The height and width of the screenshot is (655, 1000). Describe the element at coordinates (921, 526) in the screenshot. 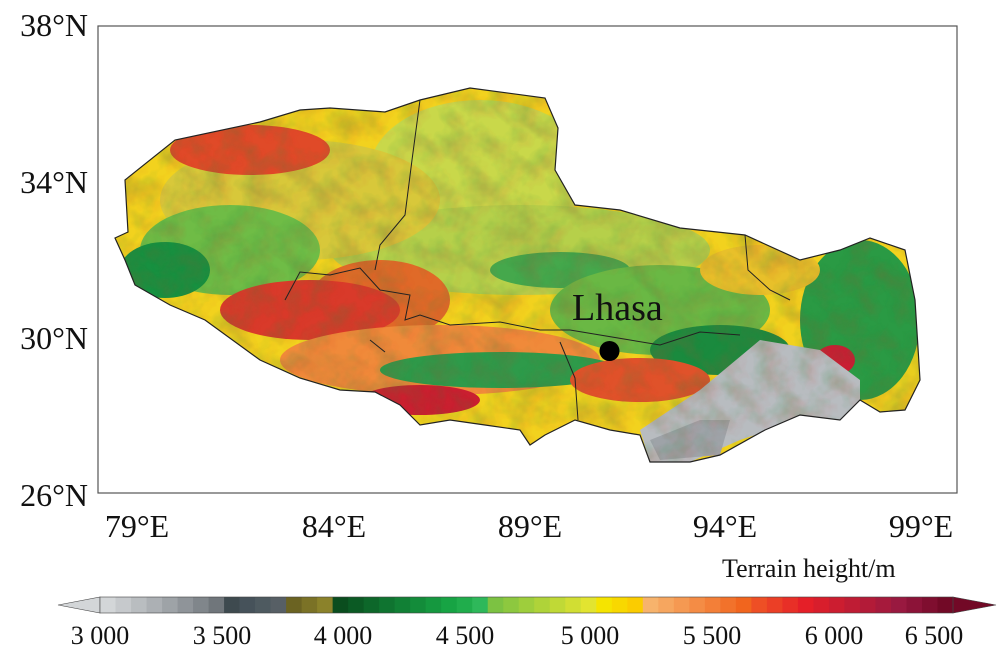

I see `x-tick-label: 99°E` at that location.